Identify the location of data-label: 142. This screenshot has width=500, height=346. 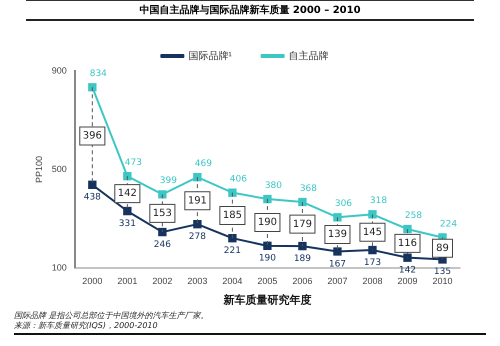
(407, 271).